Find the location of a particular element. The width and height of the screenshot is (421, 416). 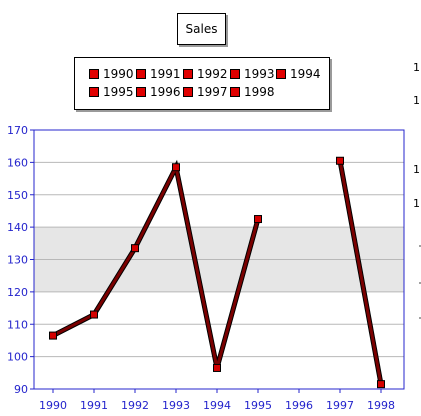

legend-item: 1998 is located at coordinates (252, 92).